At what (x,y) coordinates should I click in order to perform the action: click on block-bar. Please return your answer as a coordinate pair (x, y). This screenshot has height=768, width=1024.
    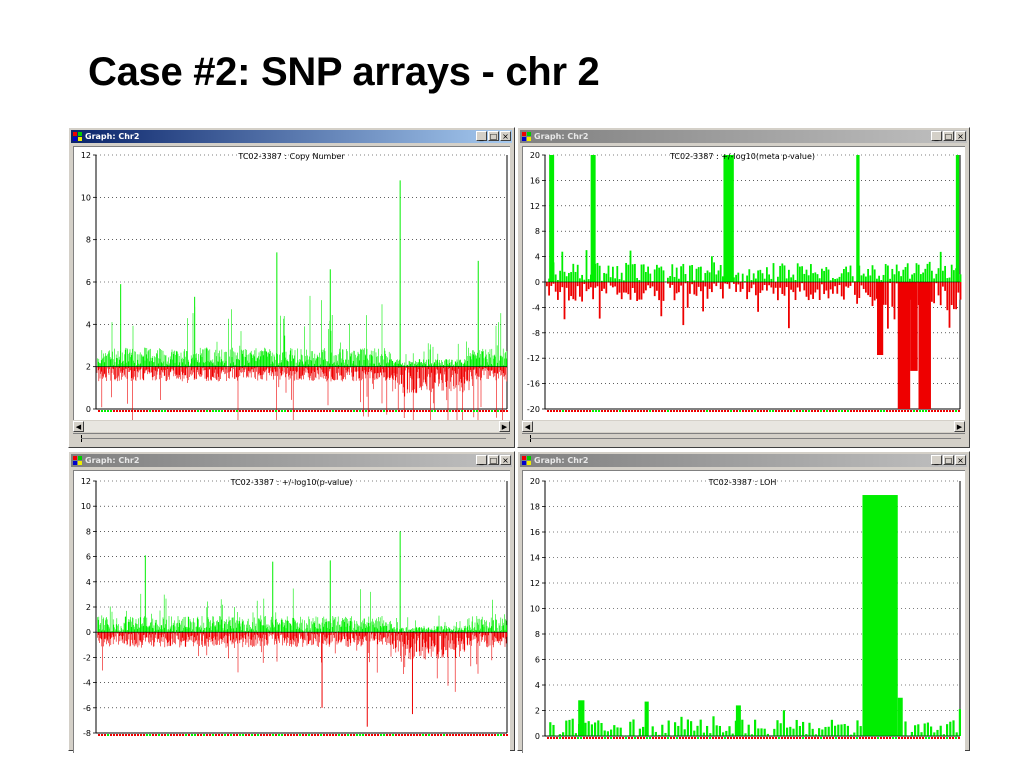
    Looking at the image, I should click on (900, 716).